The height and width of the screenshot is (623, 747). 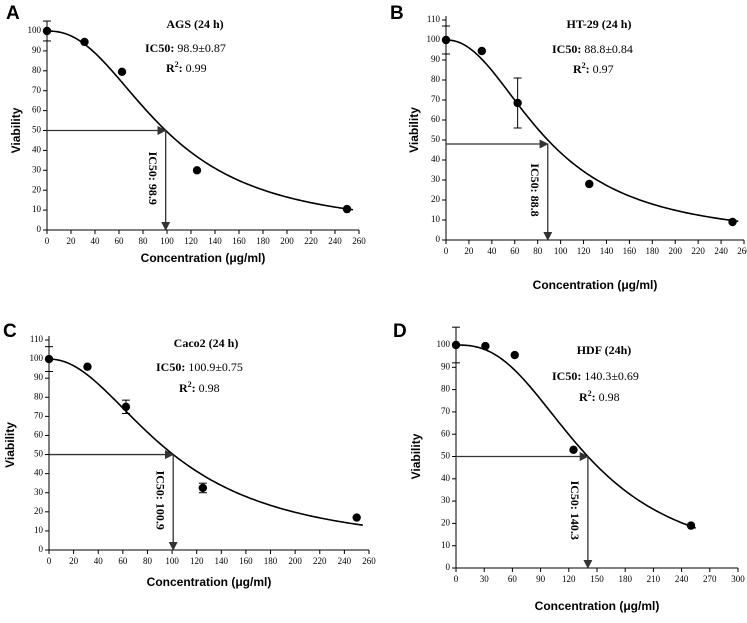 I want to click on panel-letter: D, so click(x=400, y=331).